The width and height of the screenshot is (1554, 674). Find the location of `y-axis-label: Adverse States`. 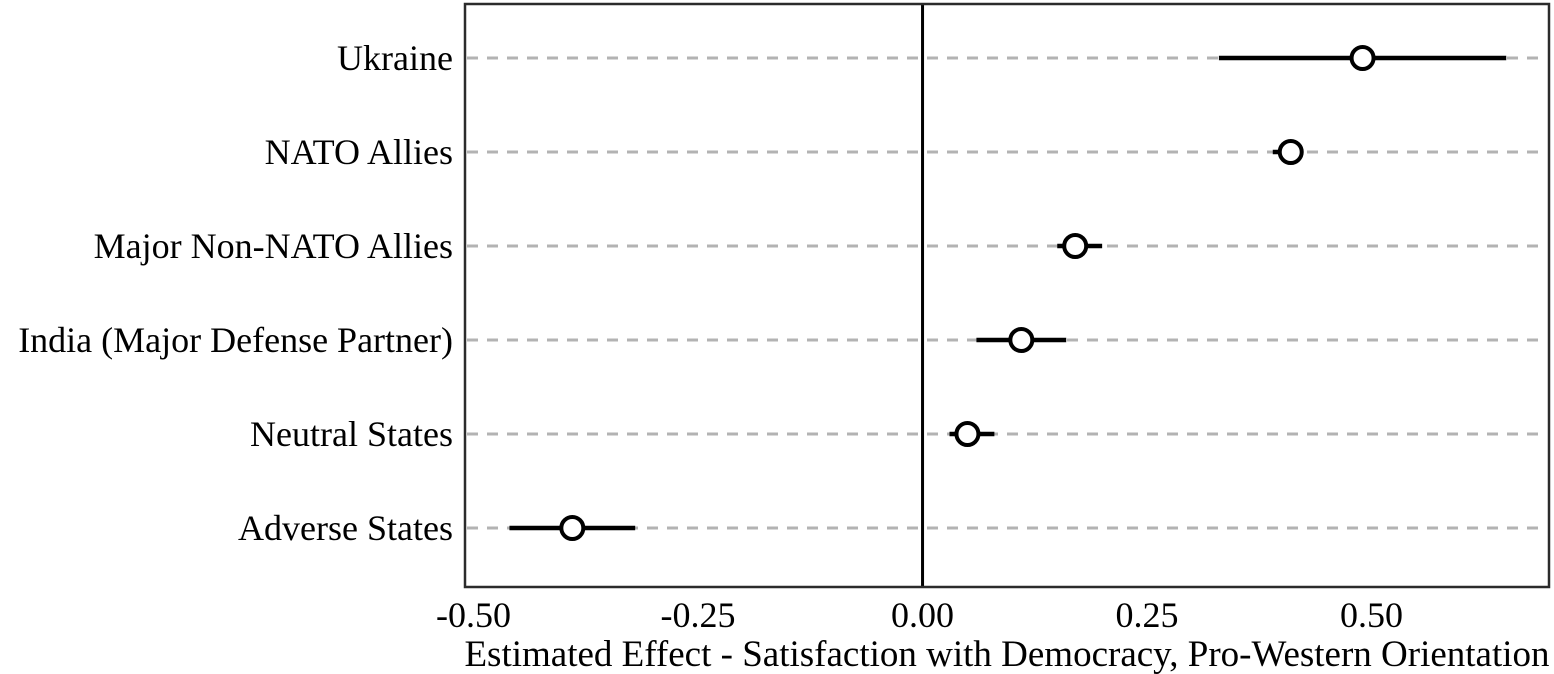

y-axis-label: Adverse States is located at coordinates (345, 528).